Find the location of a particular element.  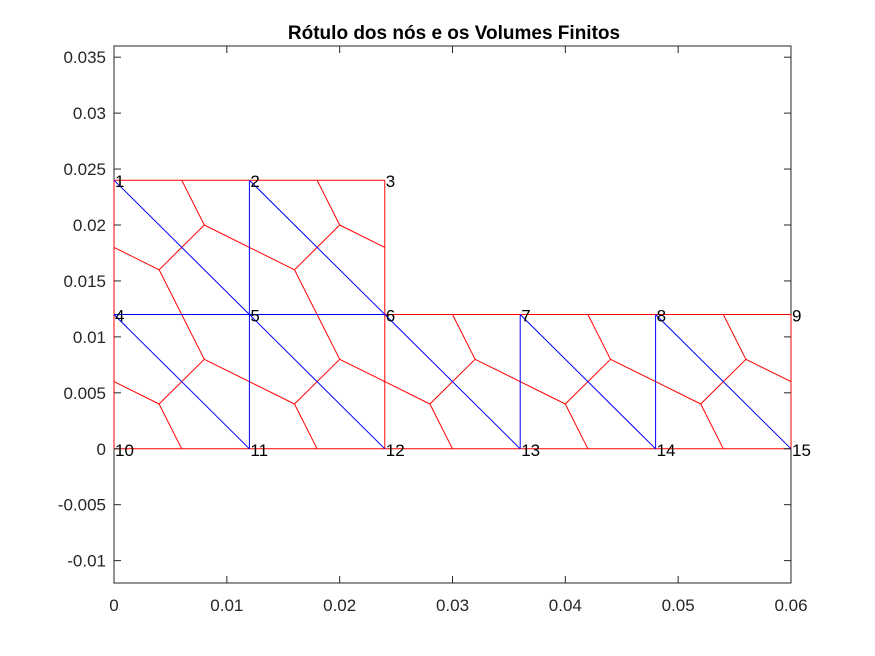

node-label-11: 11 is located at coordinates (259, 450).